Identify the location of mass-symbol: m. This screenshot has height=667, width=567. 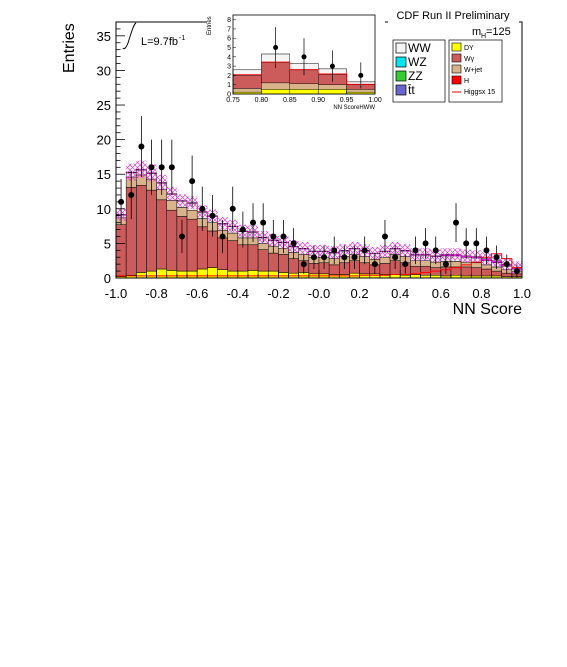
(476, 32).